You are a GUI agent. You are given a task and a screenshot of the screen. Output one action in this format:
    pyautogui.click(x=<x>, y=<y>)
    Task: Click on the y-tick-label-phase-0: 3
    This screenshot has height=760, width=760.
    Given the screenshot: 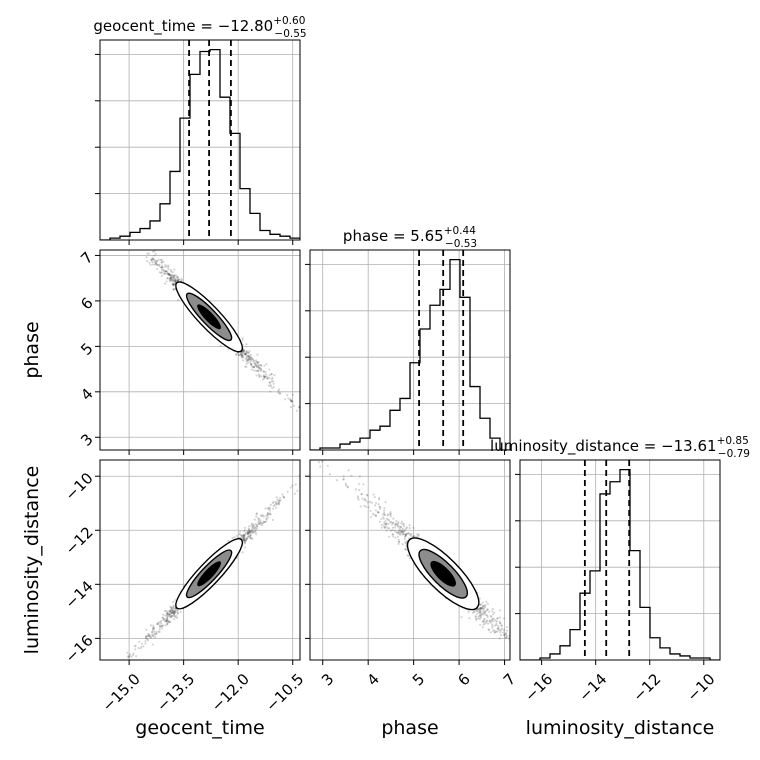 What is the action you would take?
    pyautogui.click(x=86, y=439)
    